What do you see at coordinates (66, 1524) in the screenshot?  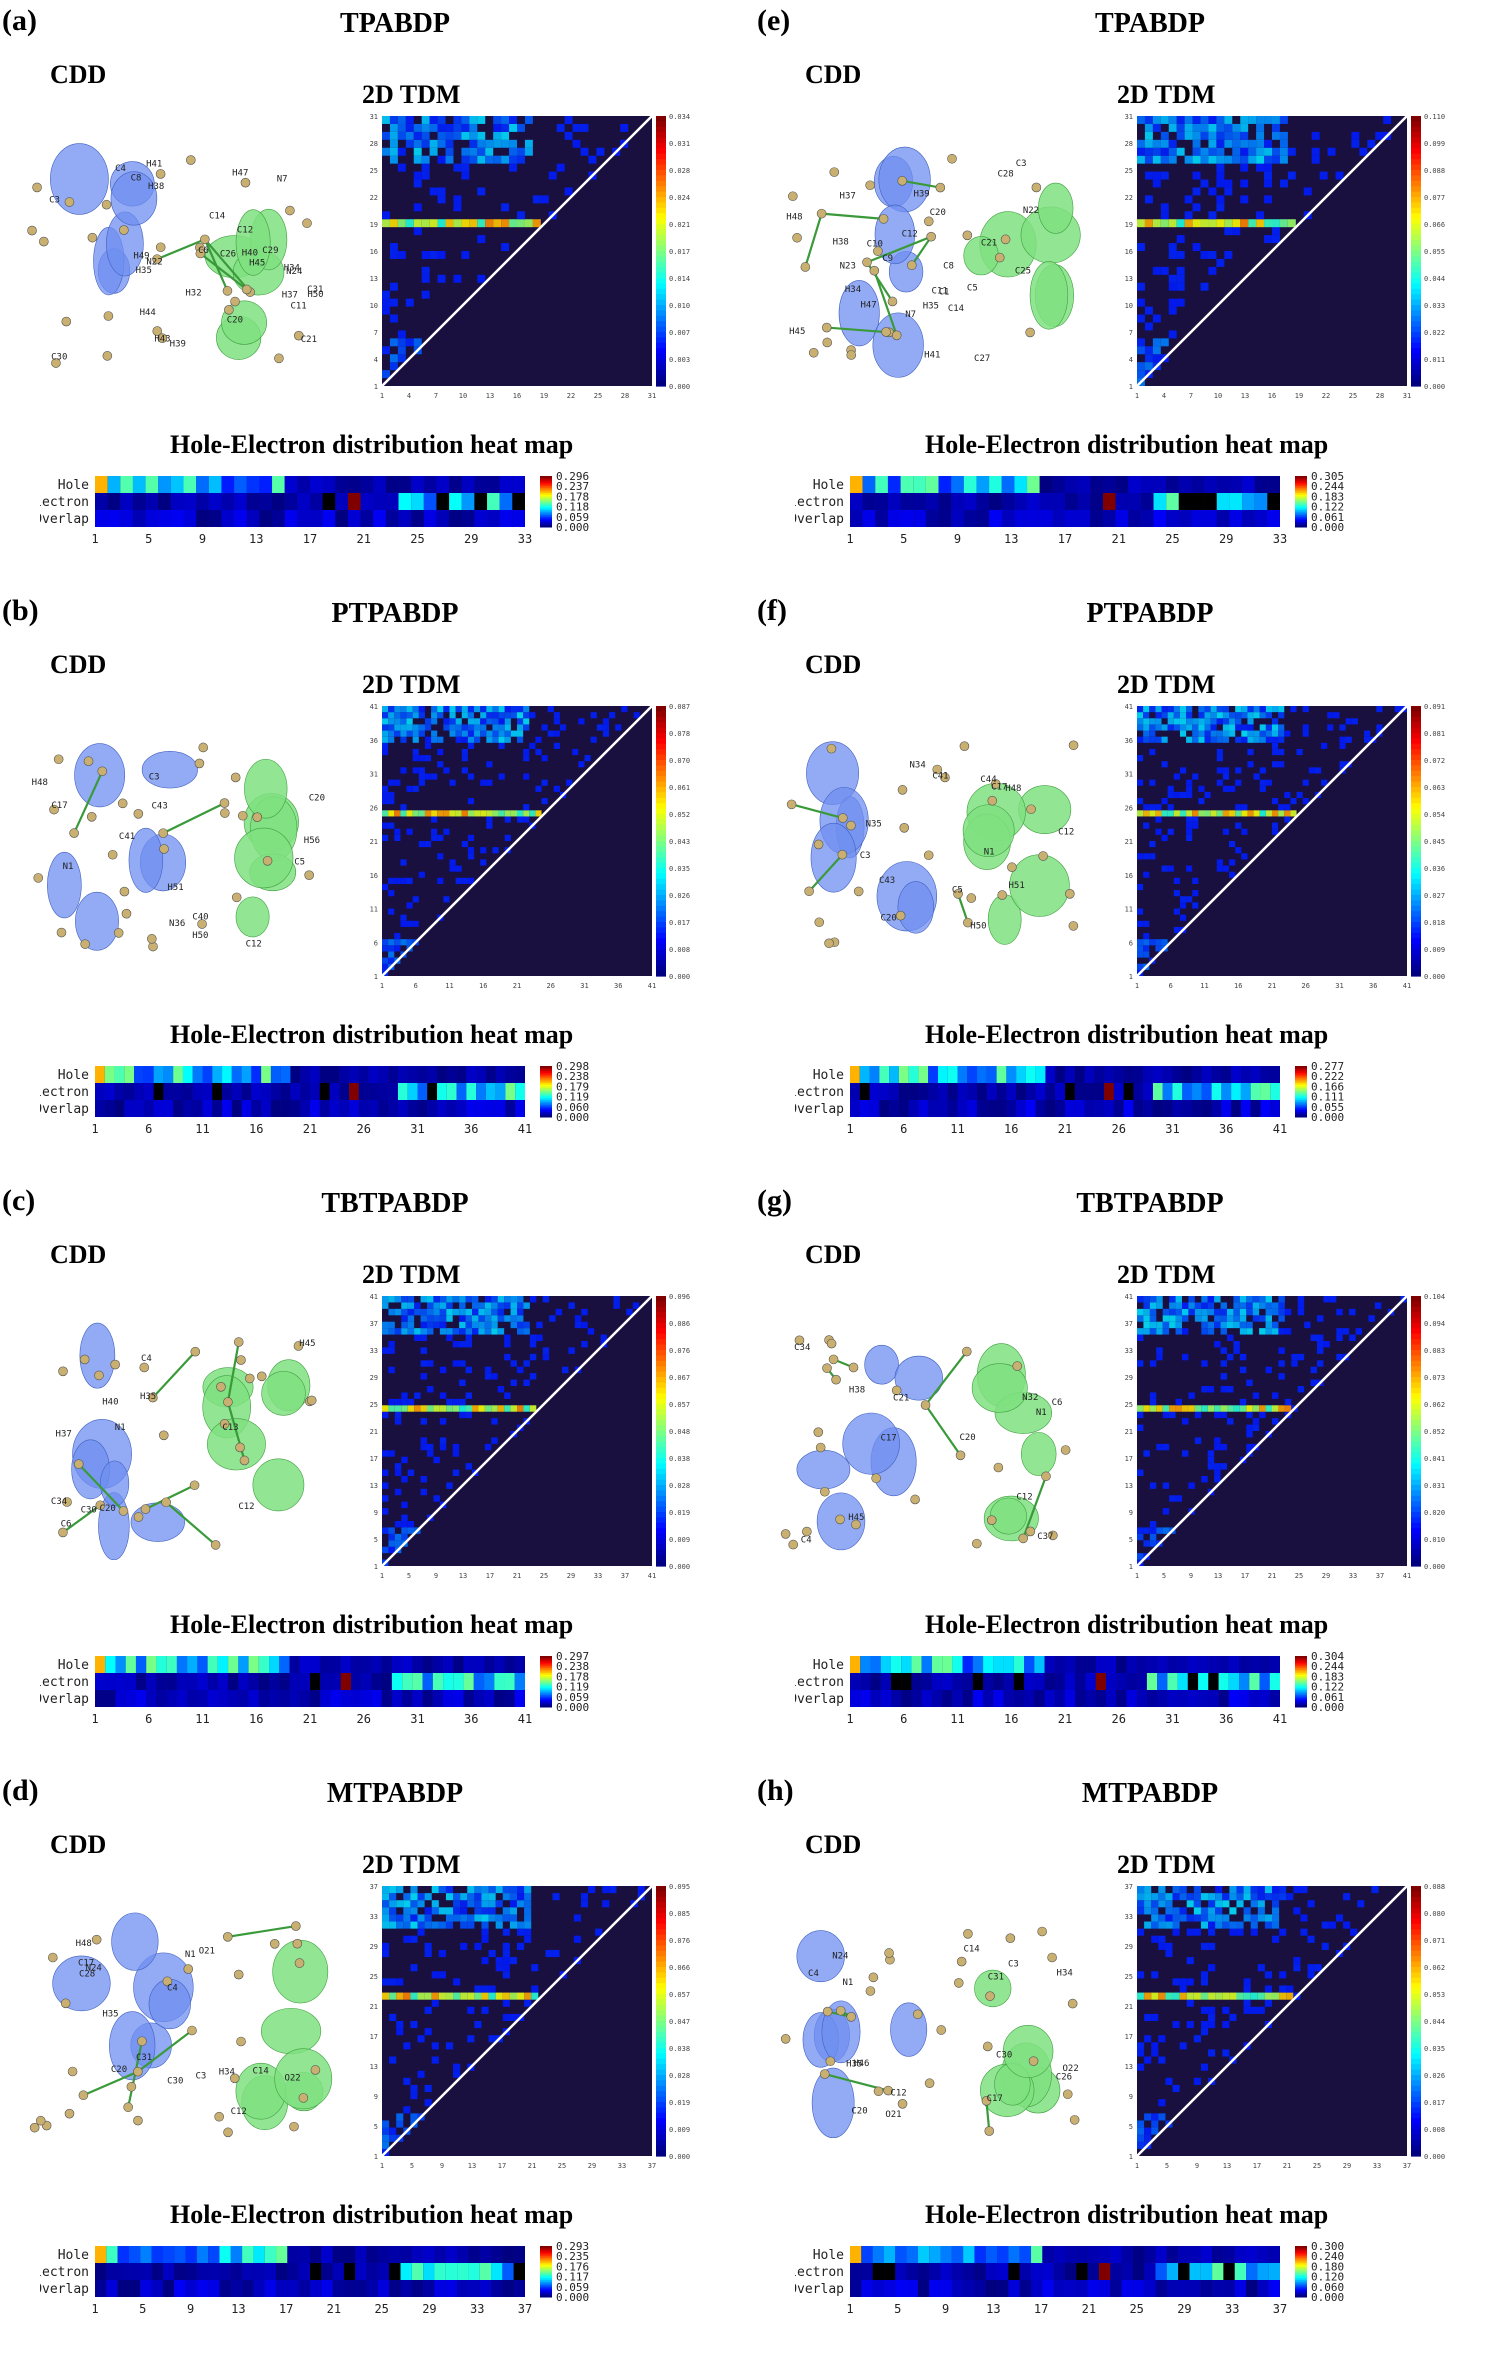 I see `atom-label: C6` at bounding box center [66, 1524].